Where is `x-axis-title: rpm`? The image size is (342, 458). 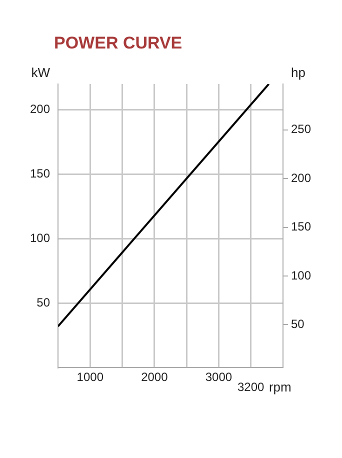
x-axis-title: rpm is located at coordinates (280, 387).